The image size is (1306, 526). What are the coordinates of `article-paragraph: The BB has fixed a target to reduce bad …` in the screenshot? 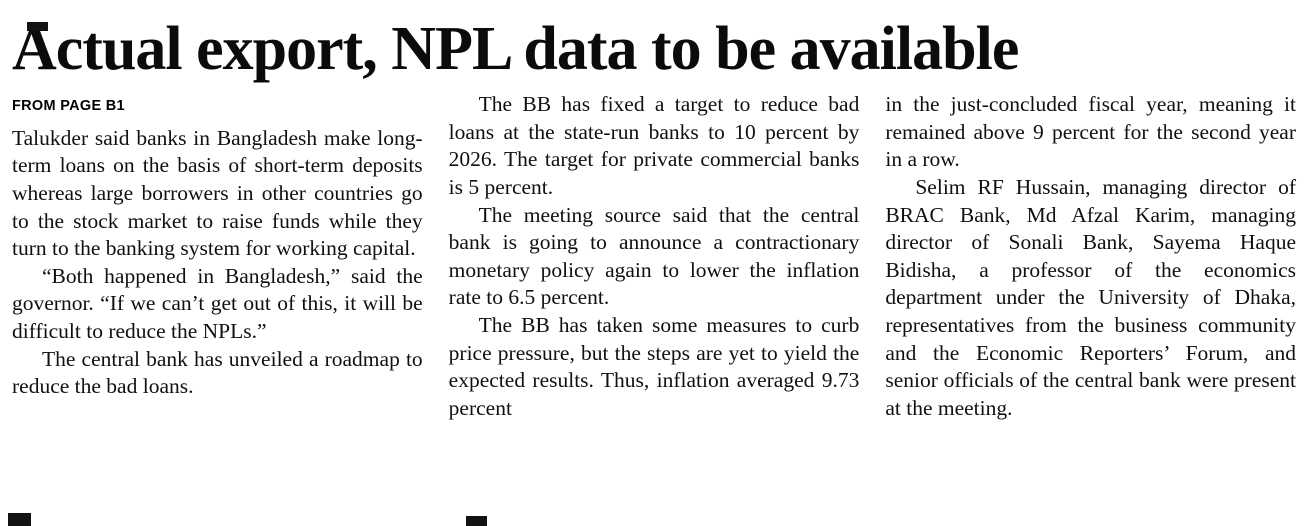 It's located at (654, 146).